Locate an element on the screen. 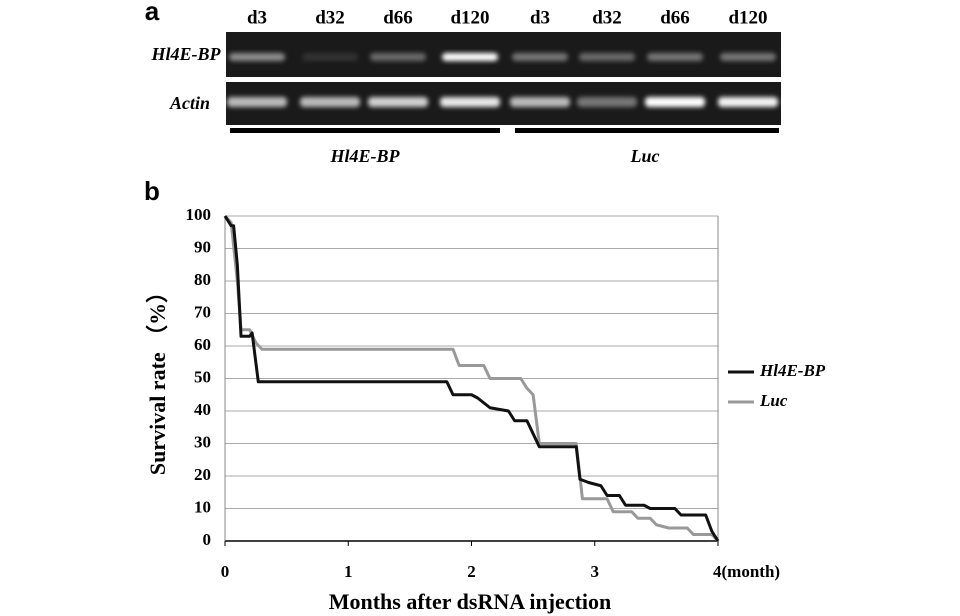  y-tick-label: 90 is located at coordinates (202, 246).